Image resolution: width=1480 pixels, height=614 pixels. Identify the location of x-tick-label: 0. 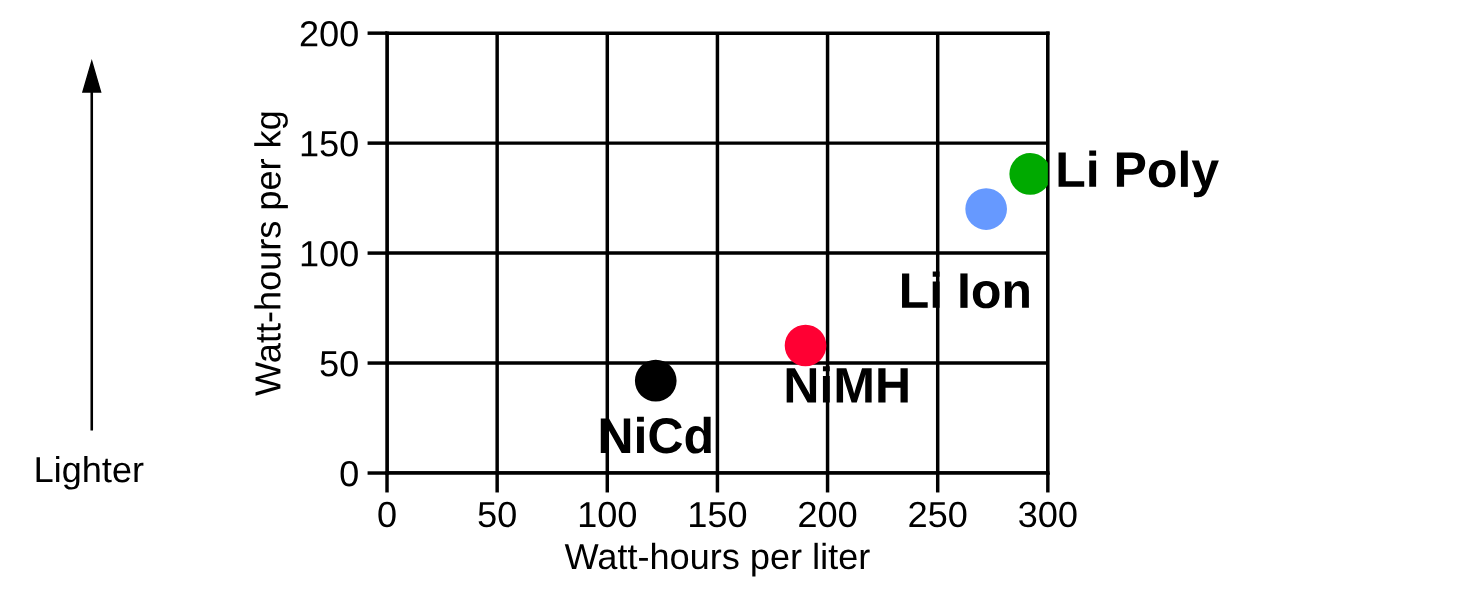
(387, 514).